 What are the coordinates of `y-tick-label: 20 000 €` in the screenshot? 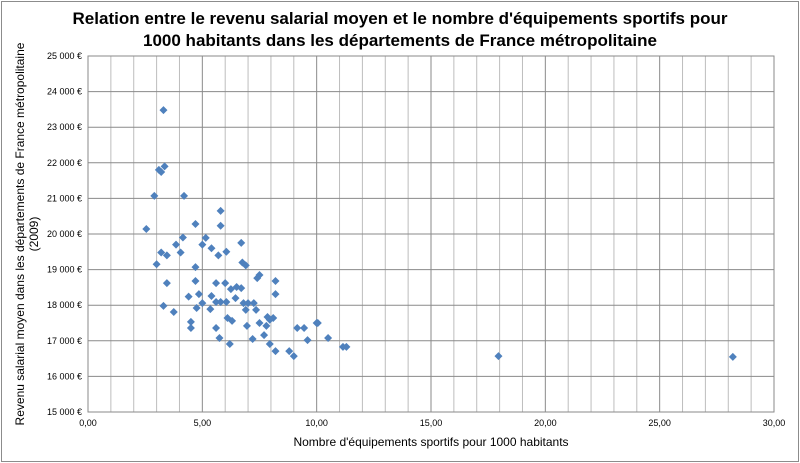 It's located at (64, 234).